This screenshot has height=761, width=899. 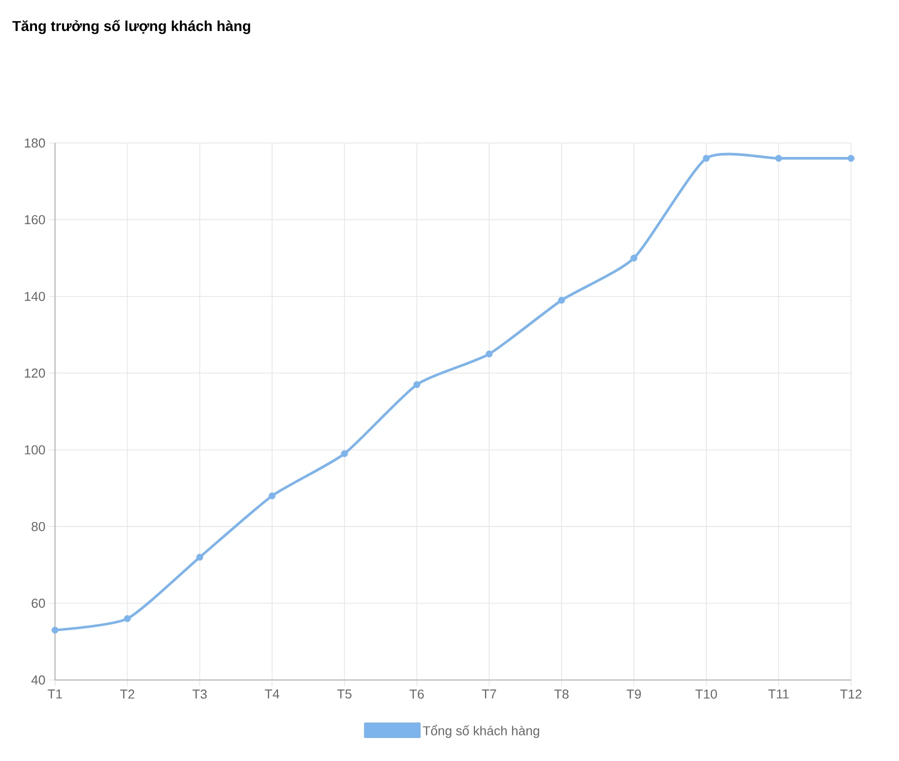 What do you see at coordinates (127, 694) in the screenshot?
I see `x-tick-label: T2` at bounding box center [127, 694].